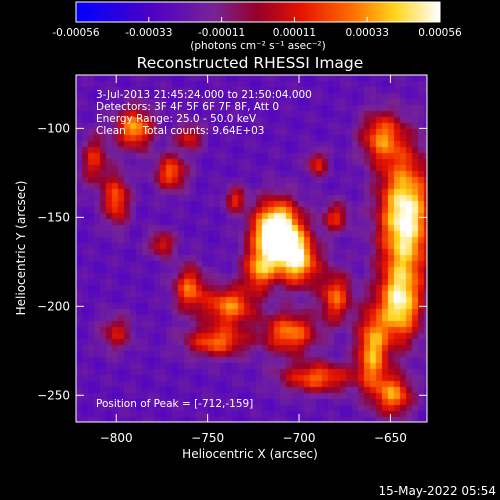 This screenshot has height=500, width=500. Describe the element at coordinates (299, 438) in the screenshot. I see `x-tick-label: −700` at that location.